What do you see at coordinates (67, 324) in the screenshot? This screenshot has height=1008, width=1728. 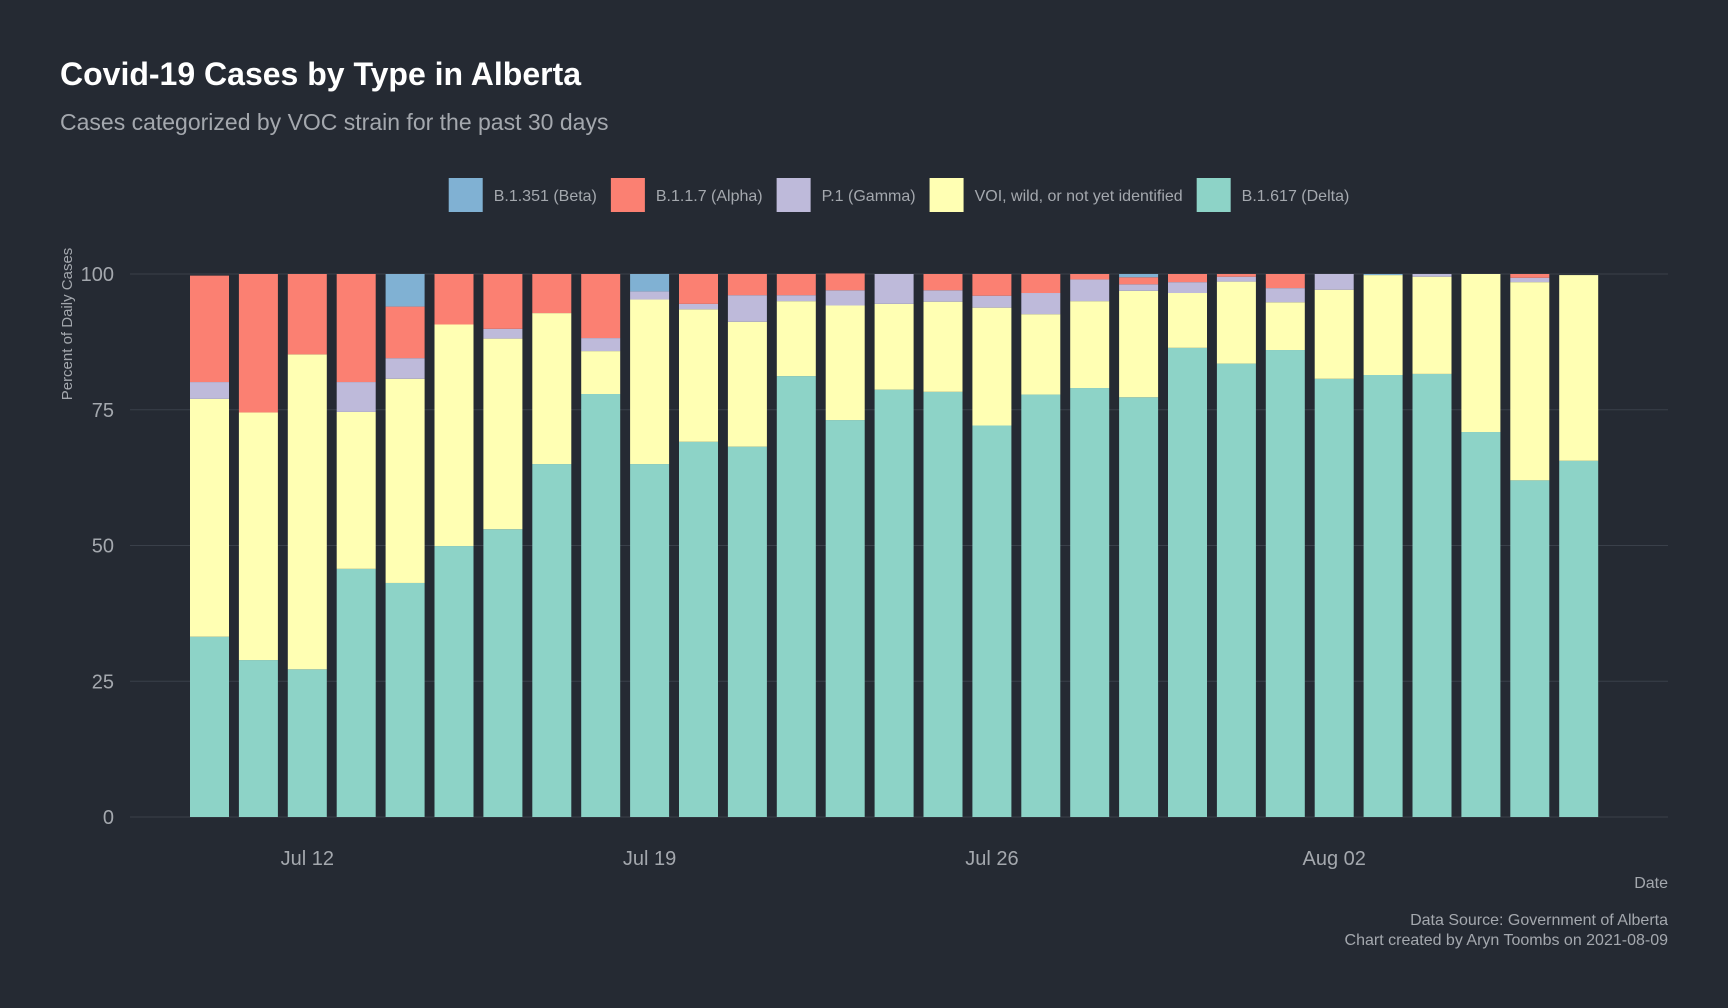 I see `y-axis-label: Percent of Daily Cases` at bounding box center [67, 324].